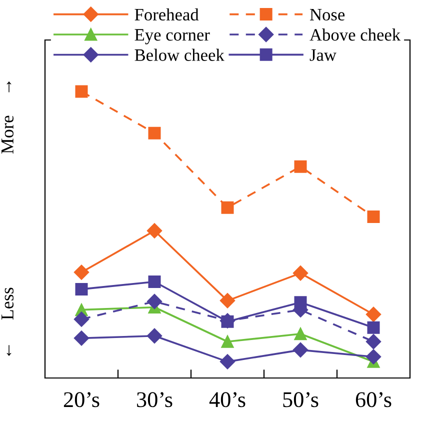 The image size is (435, 423). What do you see at coordinates (327, 14) in the screenshot?
I see `legend-label: Nose` at bounding box center [327, 14].